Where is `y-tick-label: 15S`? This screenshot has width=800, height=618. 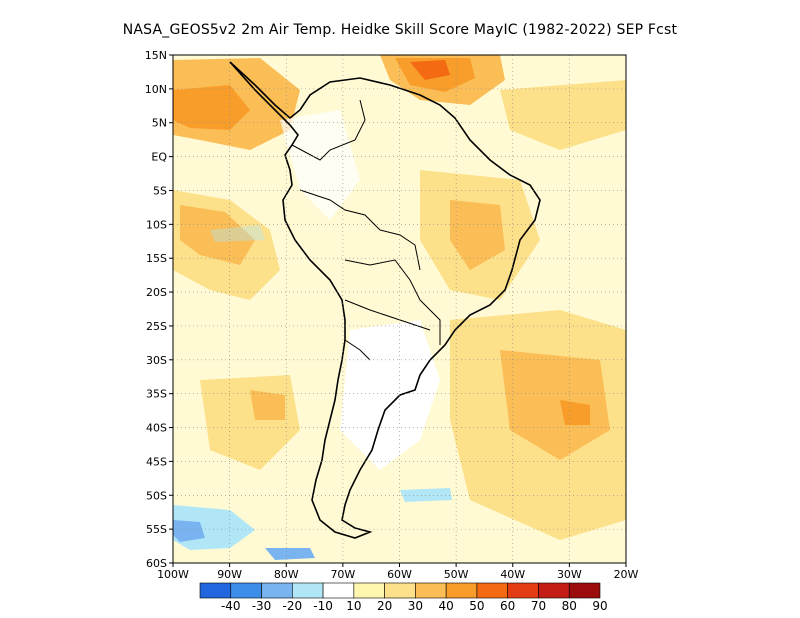 y-tick-label: 15S is located at coordinates (156, 258).